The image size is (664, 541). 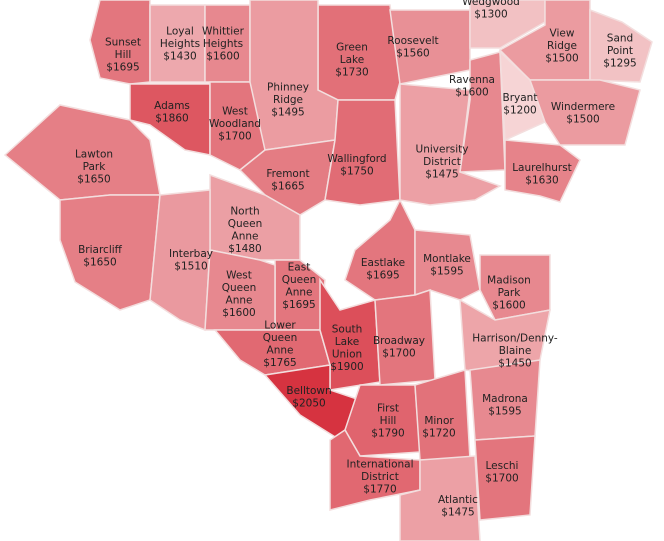 What do you see at coordinates (379, 490) in the screenshot?
I see `rent-label: $1770` at bounding box center [379, 490].